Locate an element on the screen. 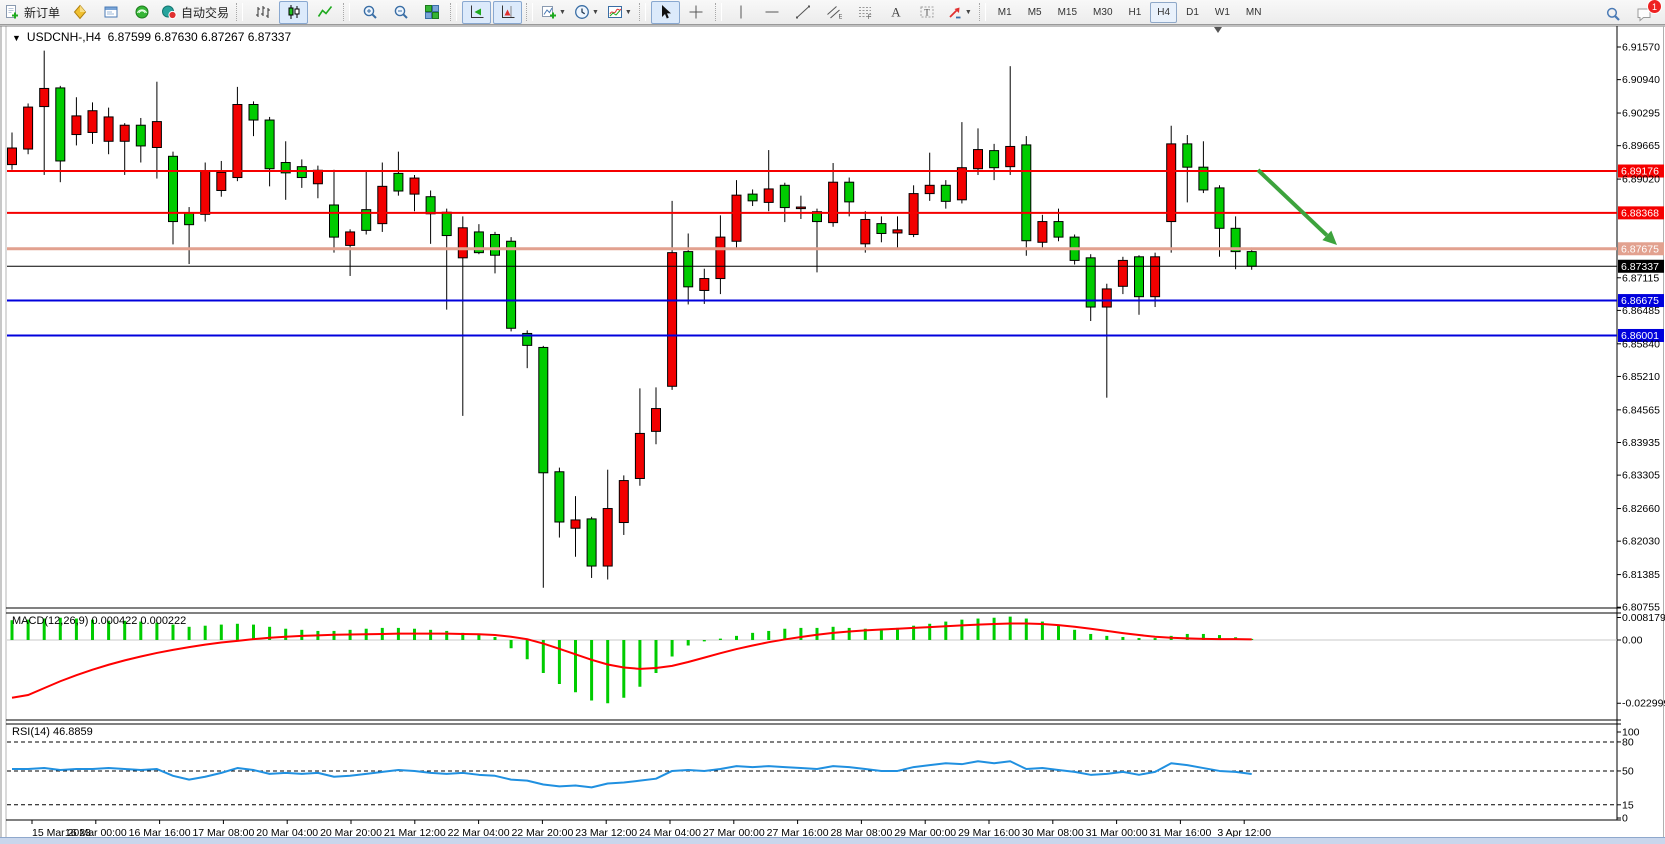 Image resolution: width=1665 pixels, height=844 pixels. fibonacci-icon: F is located at coordinates (865, 12).